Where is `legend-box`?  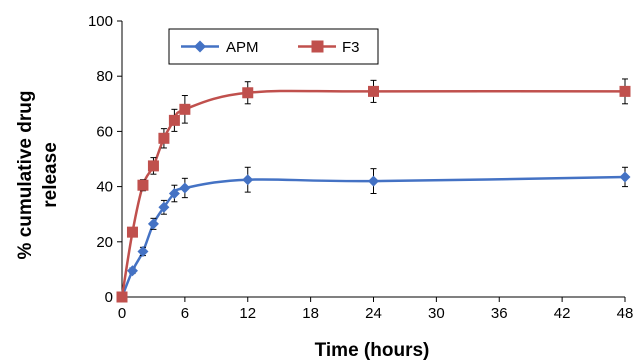
legend-box is located at coordinates (273, 46).